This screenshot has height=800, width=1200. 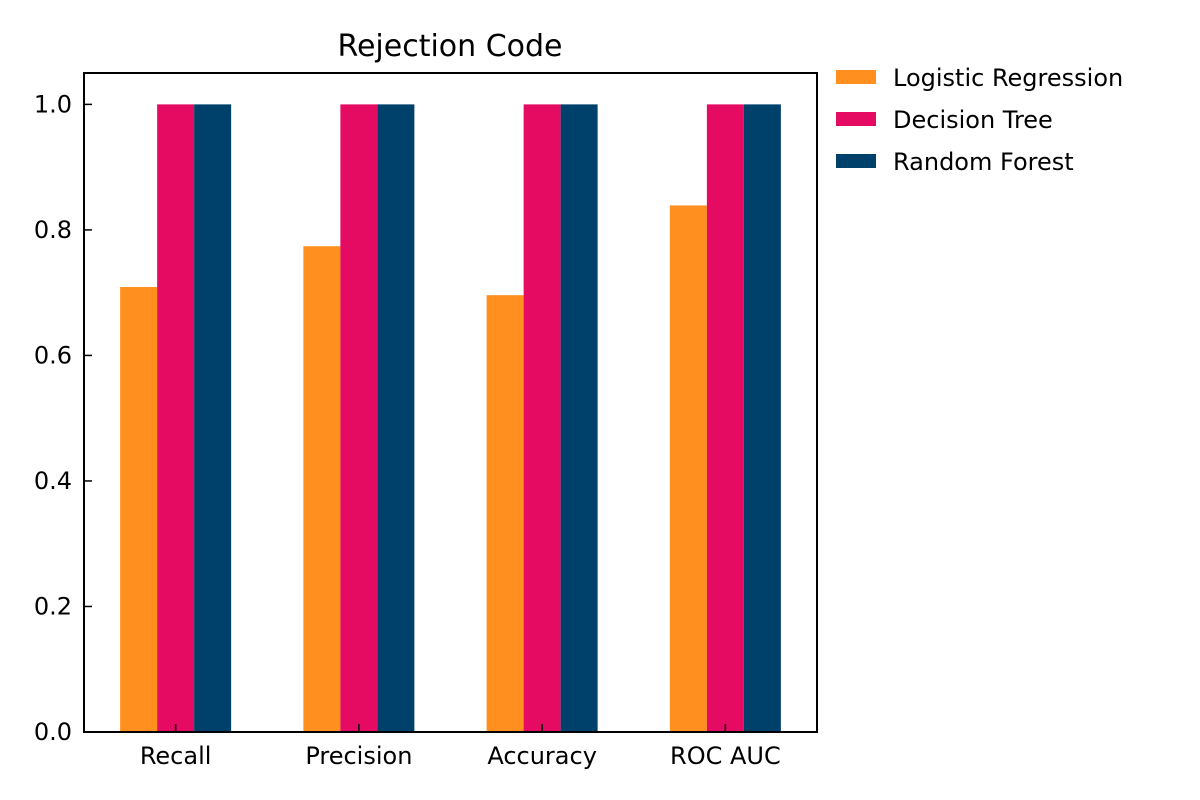 What do you see at coordinates (688, 468) in the screenshot?
I see `bar-logistic-regression-roc-auc` at bounding box center [688, 468].